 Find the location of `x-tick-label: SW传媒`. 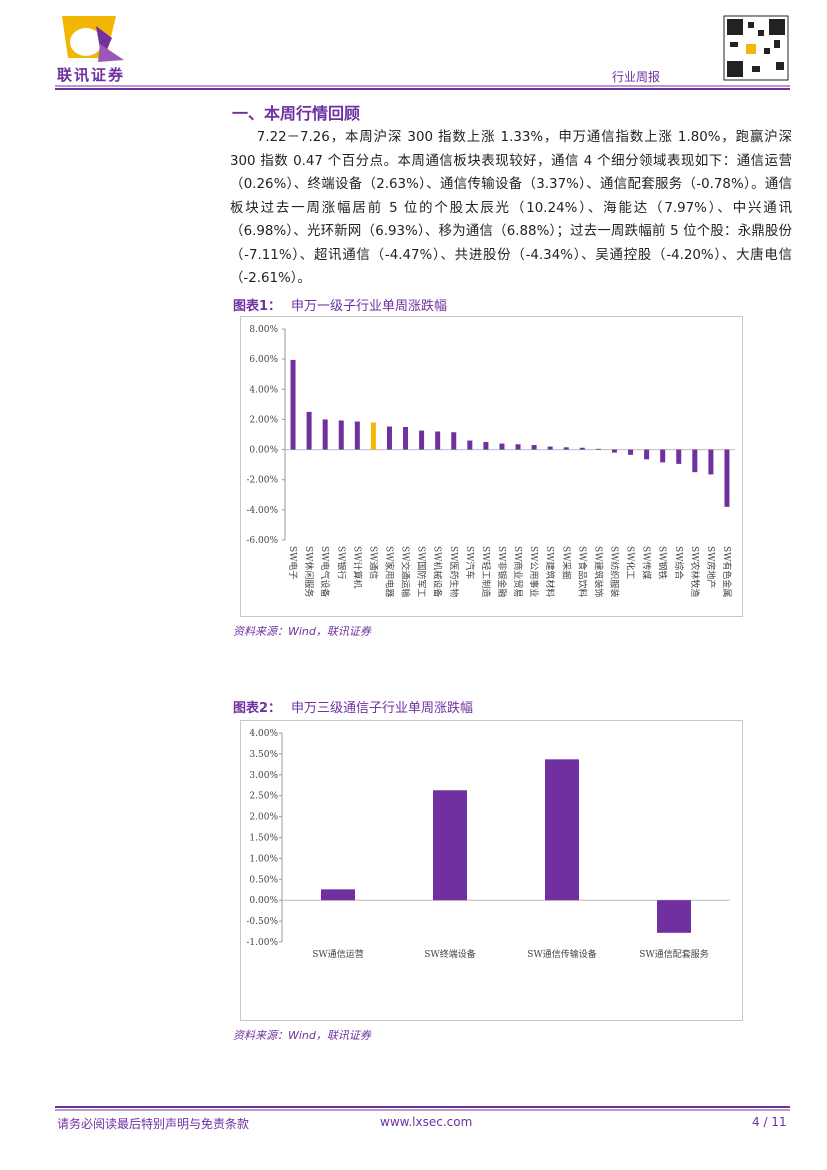

x-tick-label: SW传媒 is located at coordinates (647, 562).